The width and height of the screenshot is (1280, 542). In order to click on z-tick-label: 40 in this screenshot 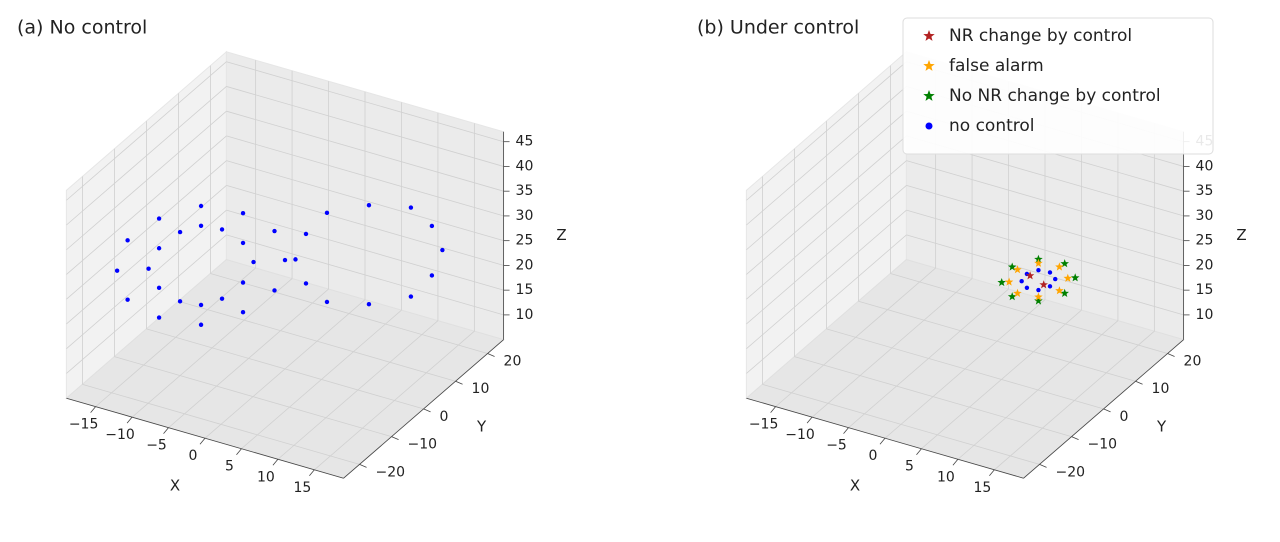, I will do `click(525, 166)`.